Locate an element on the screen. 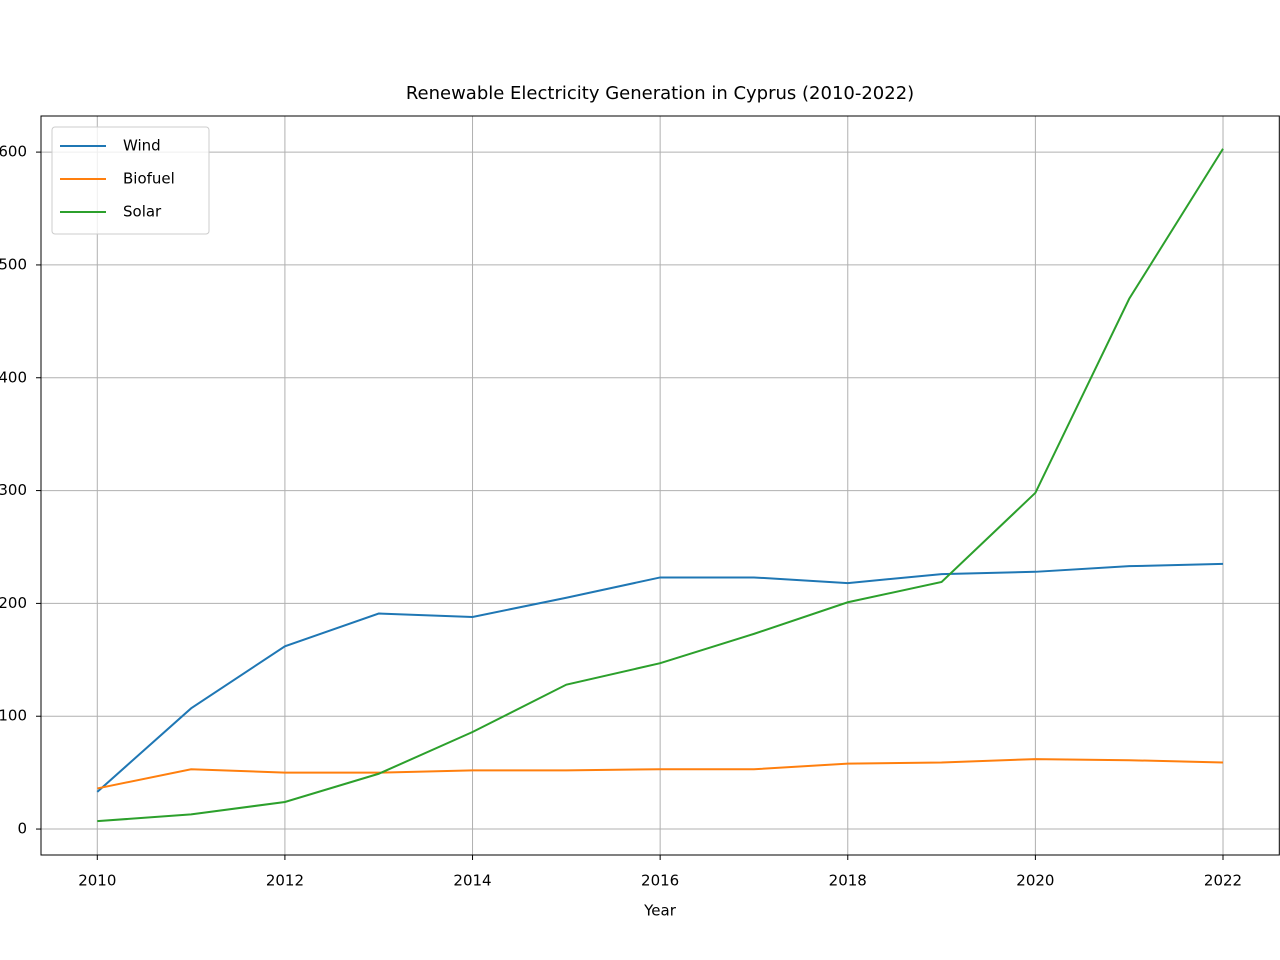 The height and width of the screenshot is (960, 1280). y-tick-label: 400 is located at coordinates (13, 377).